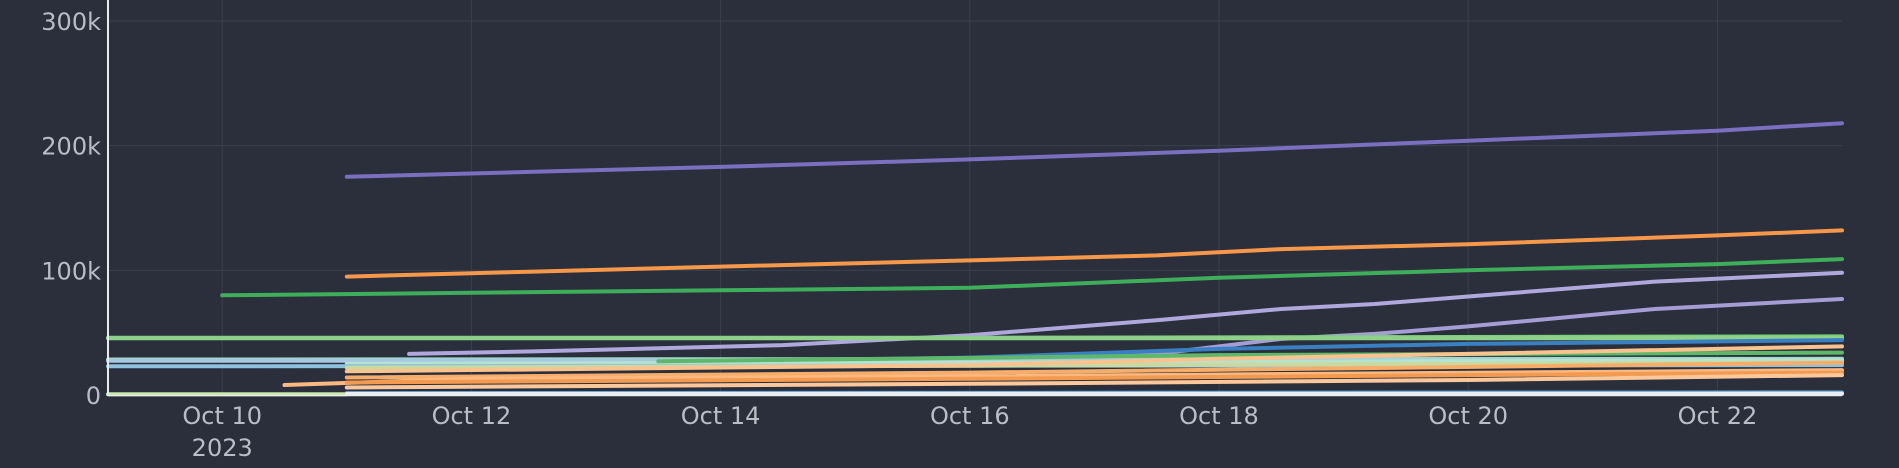  What do you see at coordinates (970, 416) in the screenshot?
I see `x-tick-label: Oct 16` at bounding box center [970, 416].